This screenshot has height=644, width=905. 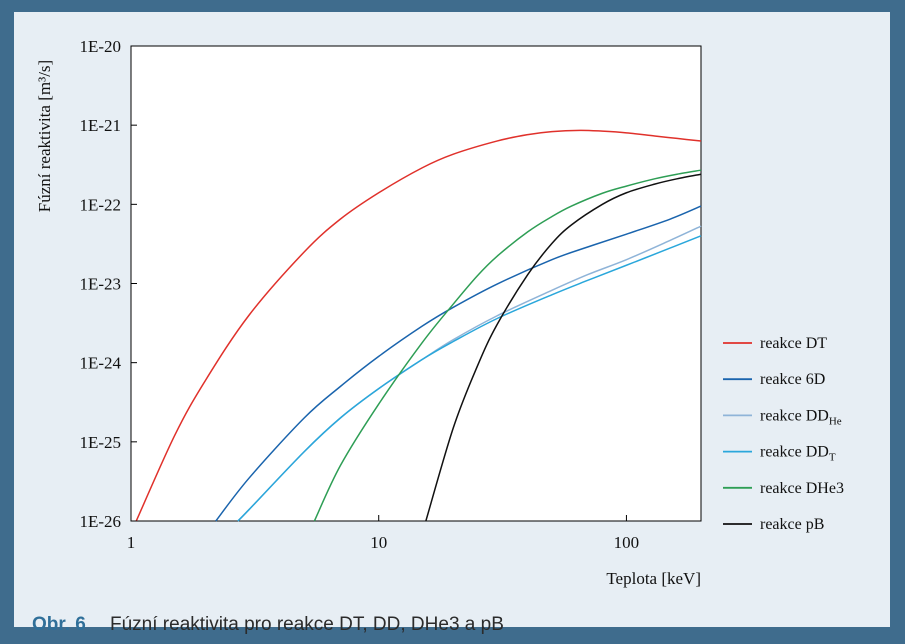 What do you see at coordinates (100, 442) in the screenshot?
I see `y-tick-label: 1E-25` at bounding box center [100, 442].